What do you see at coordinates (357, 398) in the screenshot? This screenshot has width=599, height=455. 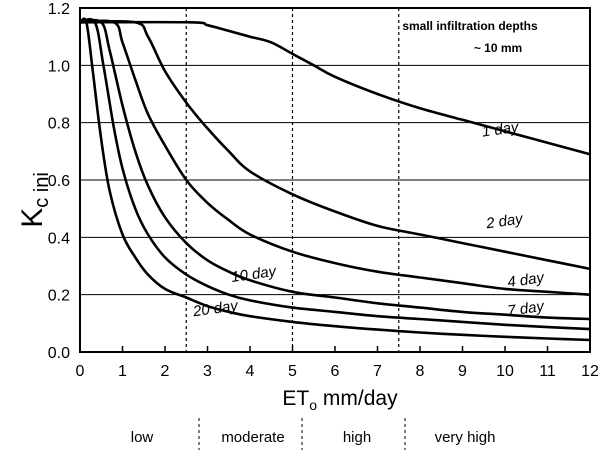 I see `x-axis-label-rest: mm/day` at bounding box center [357, 398].